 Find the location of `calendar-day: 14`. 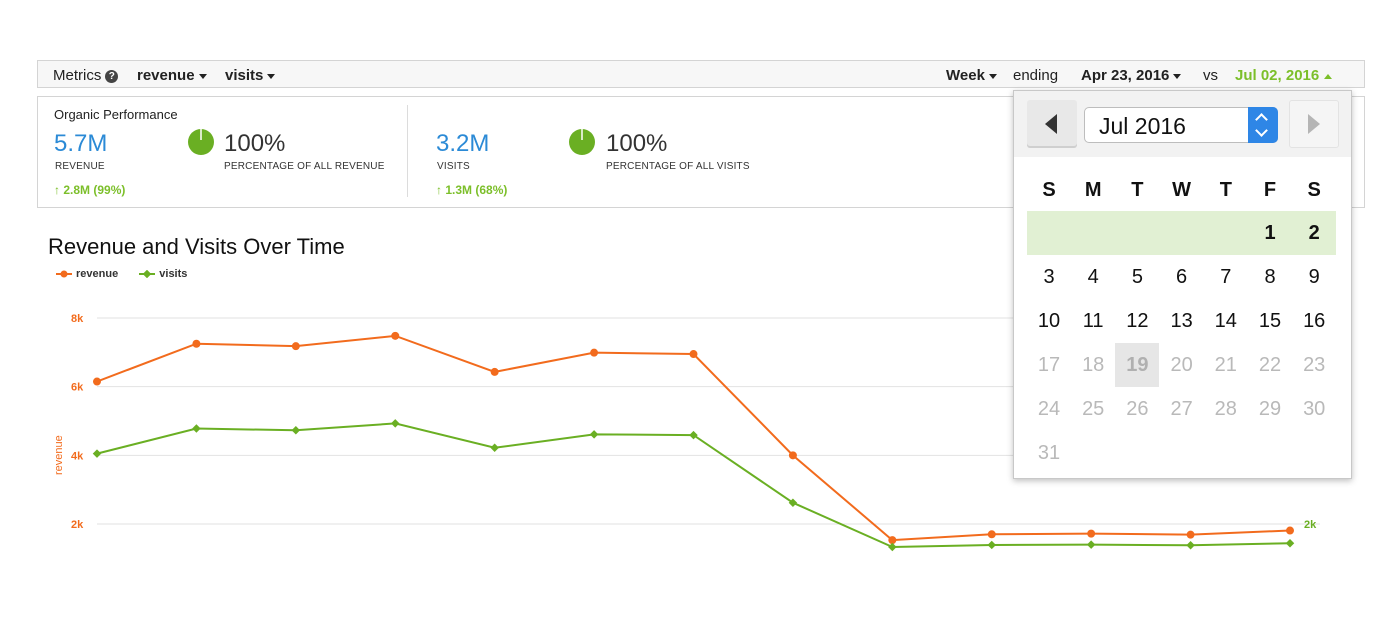

calendar-day: 14 is located at coordinates (1225, 321).